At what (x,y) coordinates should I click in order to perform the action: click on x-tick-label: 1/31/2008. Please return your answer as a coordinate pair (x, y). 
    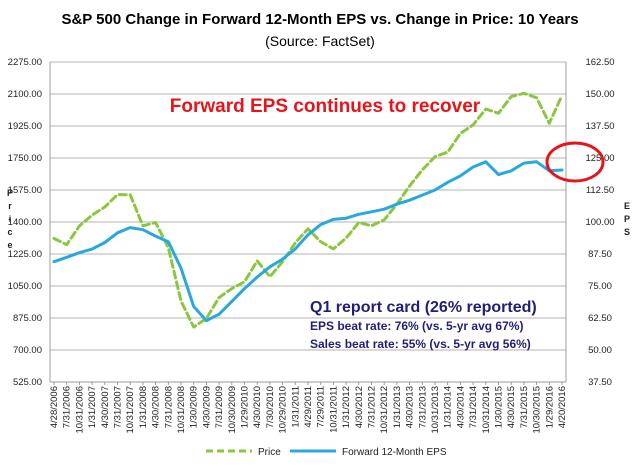
    Looking at the image, I should click on (143, 407).